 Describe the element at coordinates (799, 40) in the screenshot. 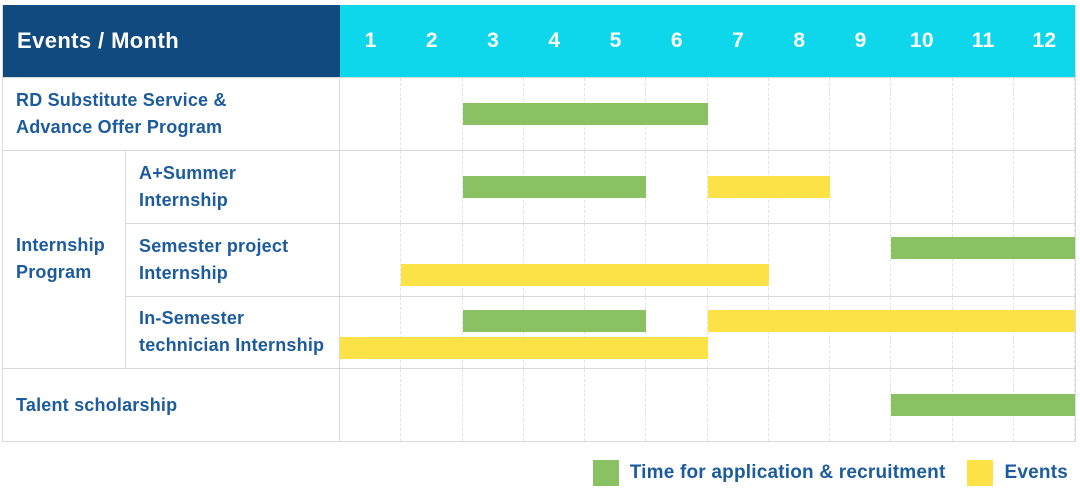

I see `month-header-cell: 8` at that location.